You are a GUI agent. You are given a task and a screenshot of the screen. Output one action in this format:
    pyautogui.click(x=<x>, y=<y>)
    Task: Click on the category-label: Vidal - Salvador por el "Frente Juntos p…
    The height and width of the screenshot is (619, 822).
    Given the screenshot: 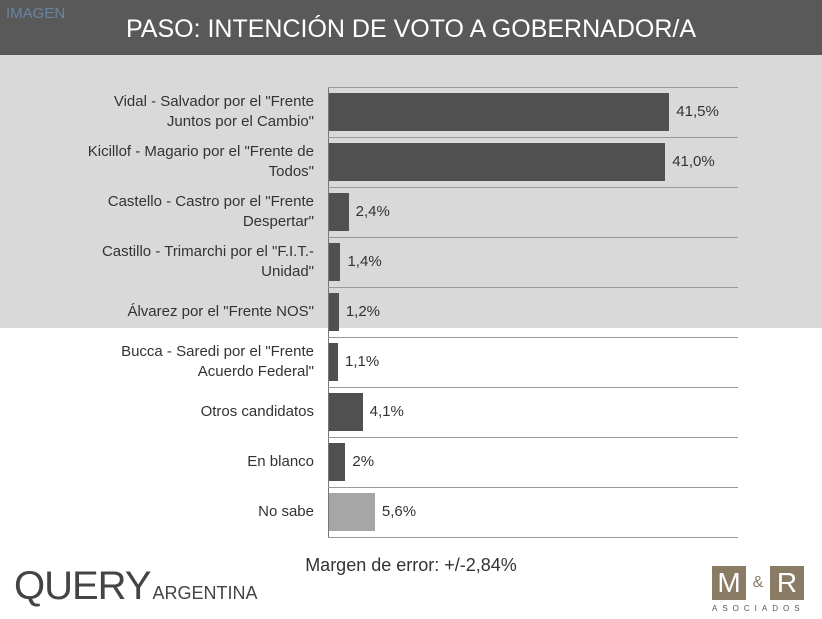 What is the action you would take?
    pyautogui.click(x=213, y=111)
    